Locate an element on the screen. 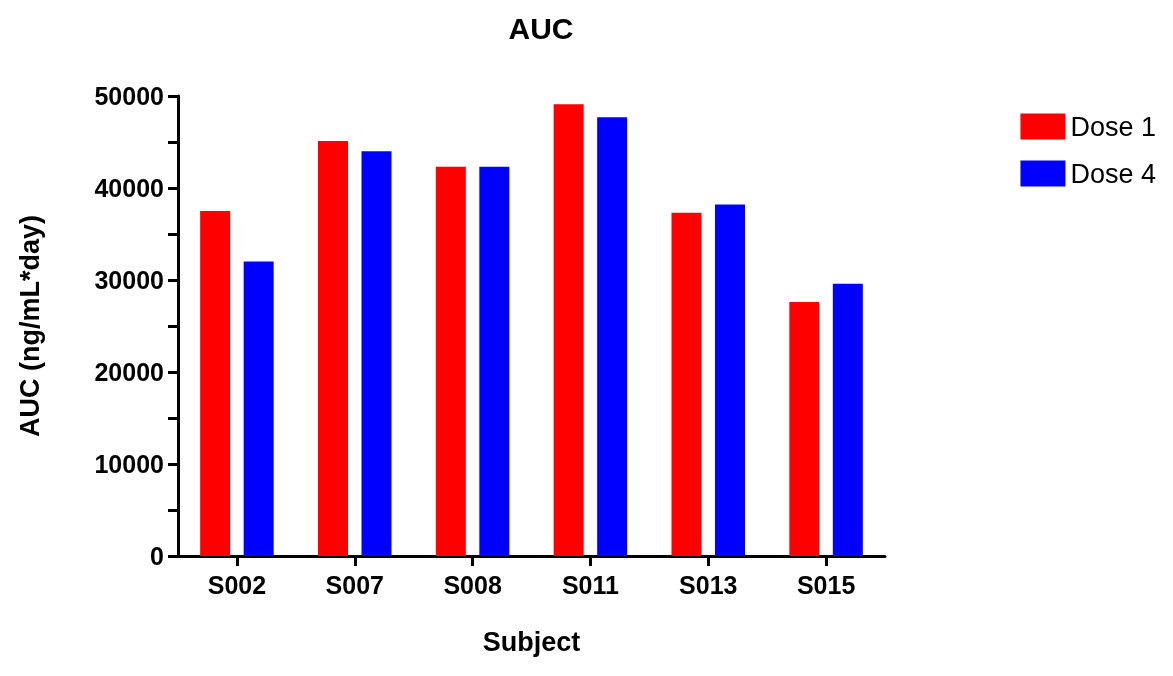 Image resolution: width=1173 pixels, height=676 pixels. y-tick-label: 30000 is located at coordinates (129, 280).